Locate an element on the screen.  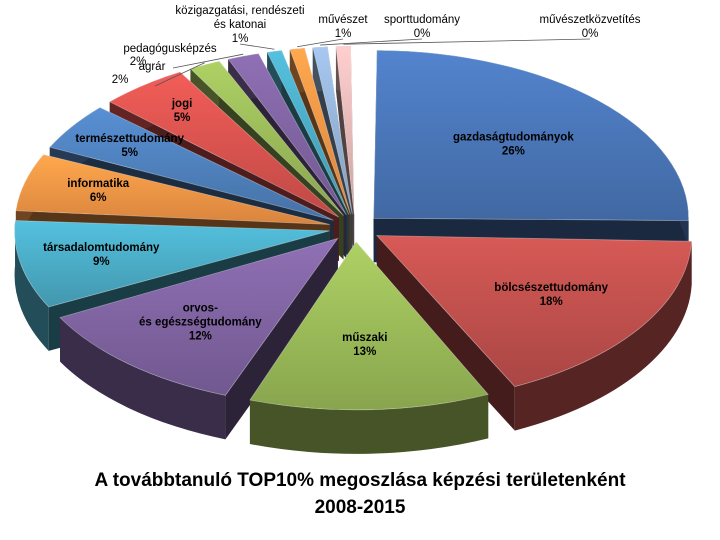
slice-label: természettudomány 5% is located at coordinates (129, 146).